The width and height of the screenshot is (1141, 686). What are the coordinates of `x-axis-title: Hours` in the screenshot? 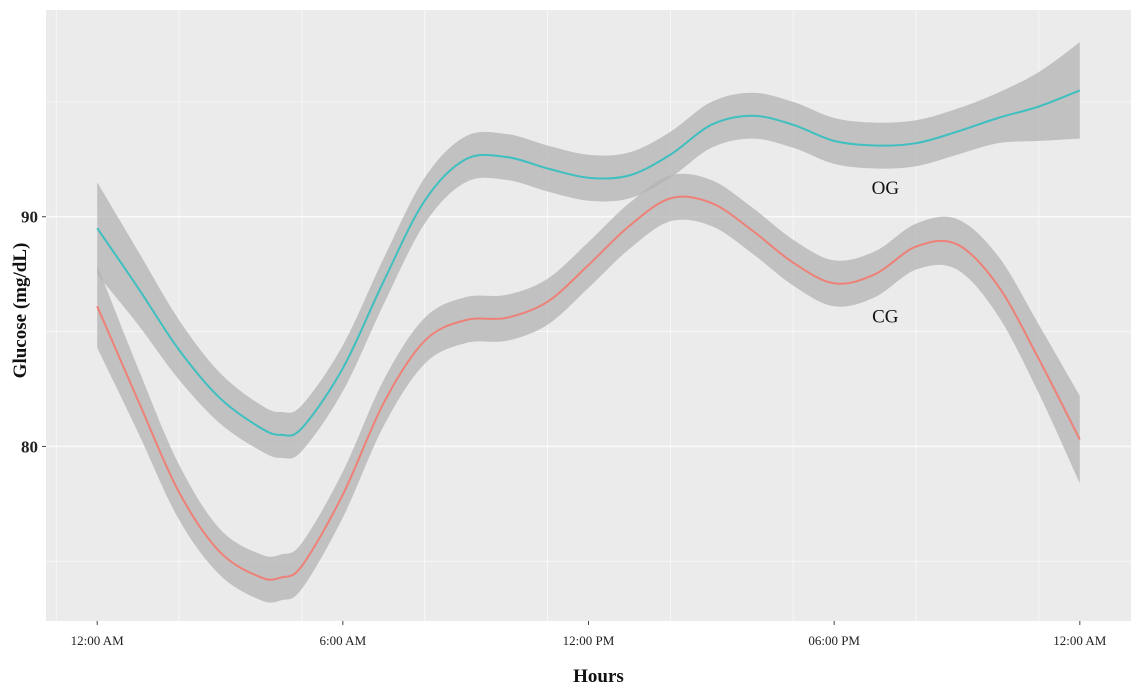 It's located at (598, 676).